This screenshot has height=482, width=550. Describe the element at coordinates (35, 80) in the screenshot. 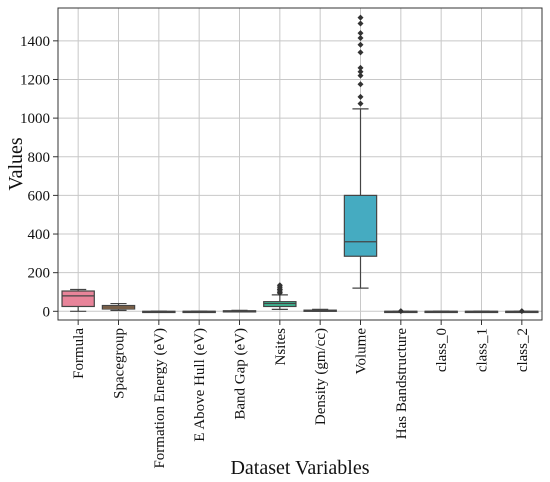

I see `y-tick-label: 1200` at that location.